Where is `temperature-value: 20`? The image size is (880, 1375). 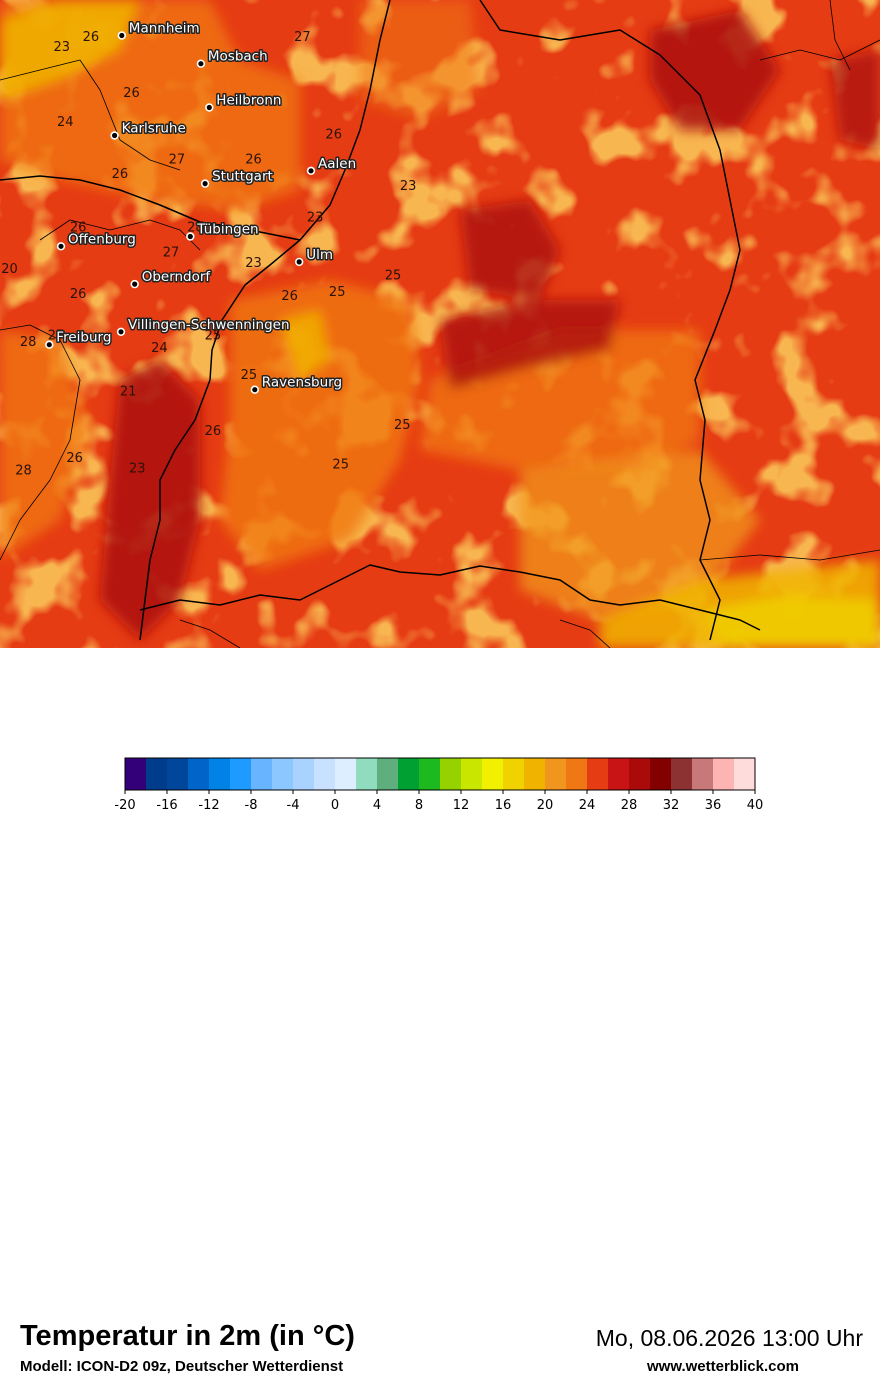 temperature-value: 20 is located at coordinates (9, 269).